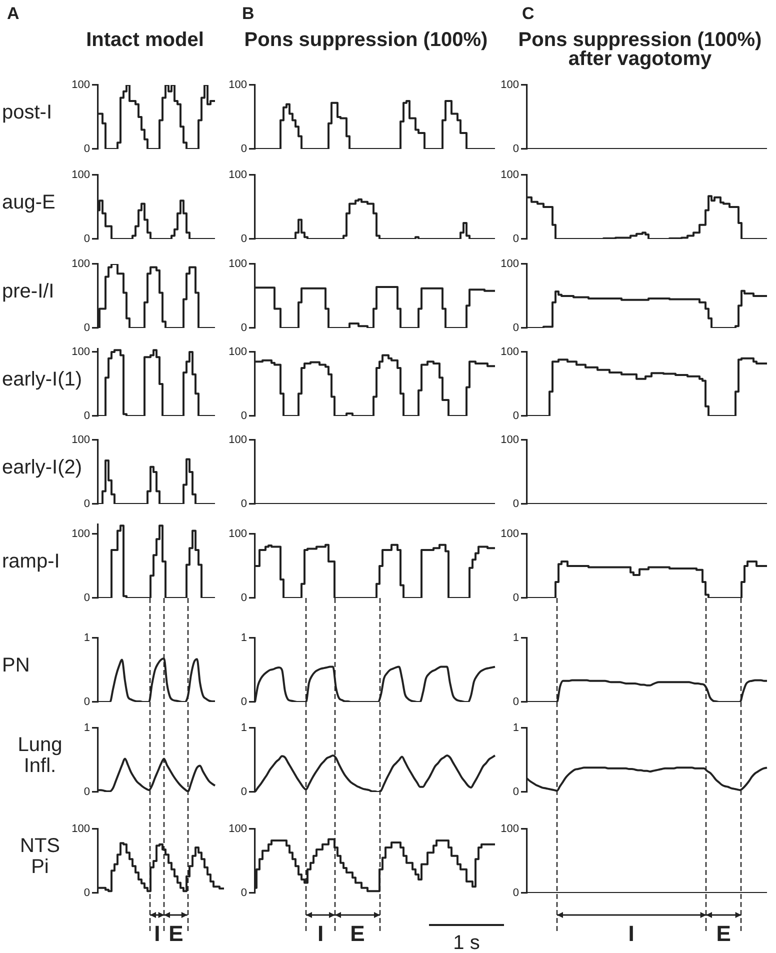  Describe the element at coordinates (640, 49) in the screenshot. I see `chart-title: Pons suppression (100%) after vagotomy` at that location.